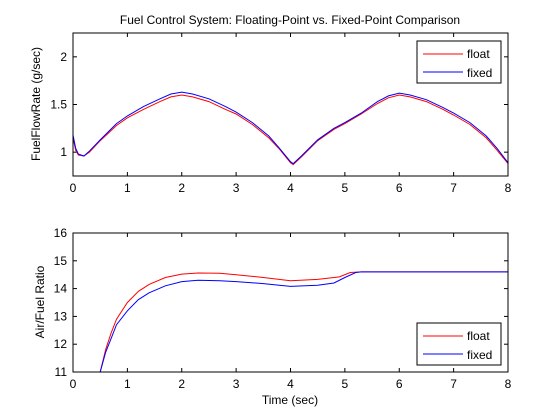 Image resolution: width=560 pixels, height=420 pixels. Describe the element at coordinates (63, 57) in the screenshot. I see `y-tick-label: 2` at that location.